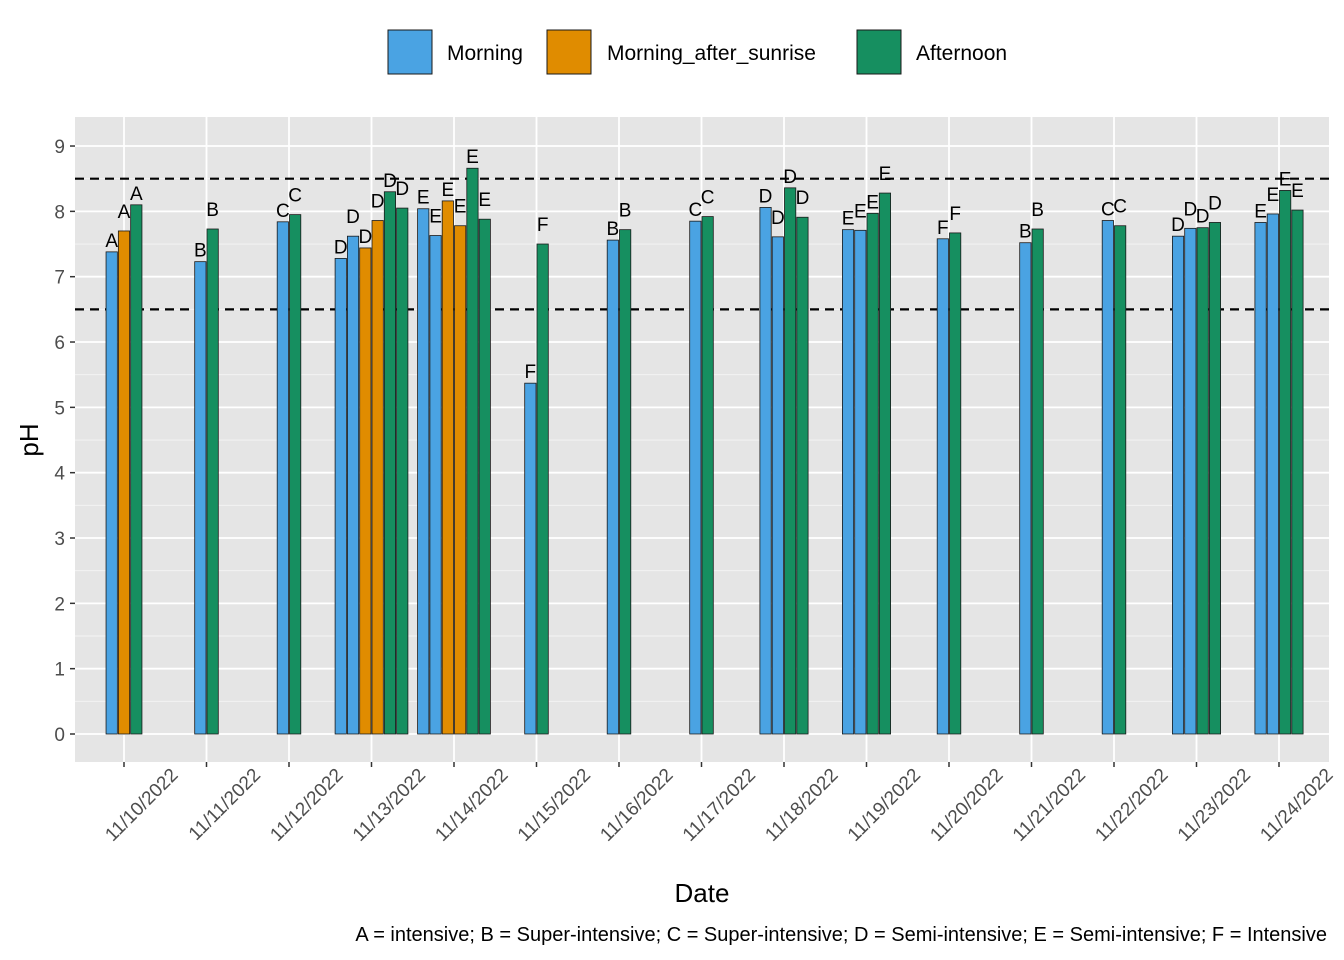 Image resolution: width=1344 pixels, height=960 pixels. What do you see at coordinates (59, 343) in the screenshot?
I see `y-tick-label: 6` at bounding box center [59, 343].